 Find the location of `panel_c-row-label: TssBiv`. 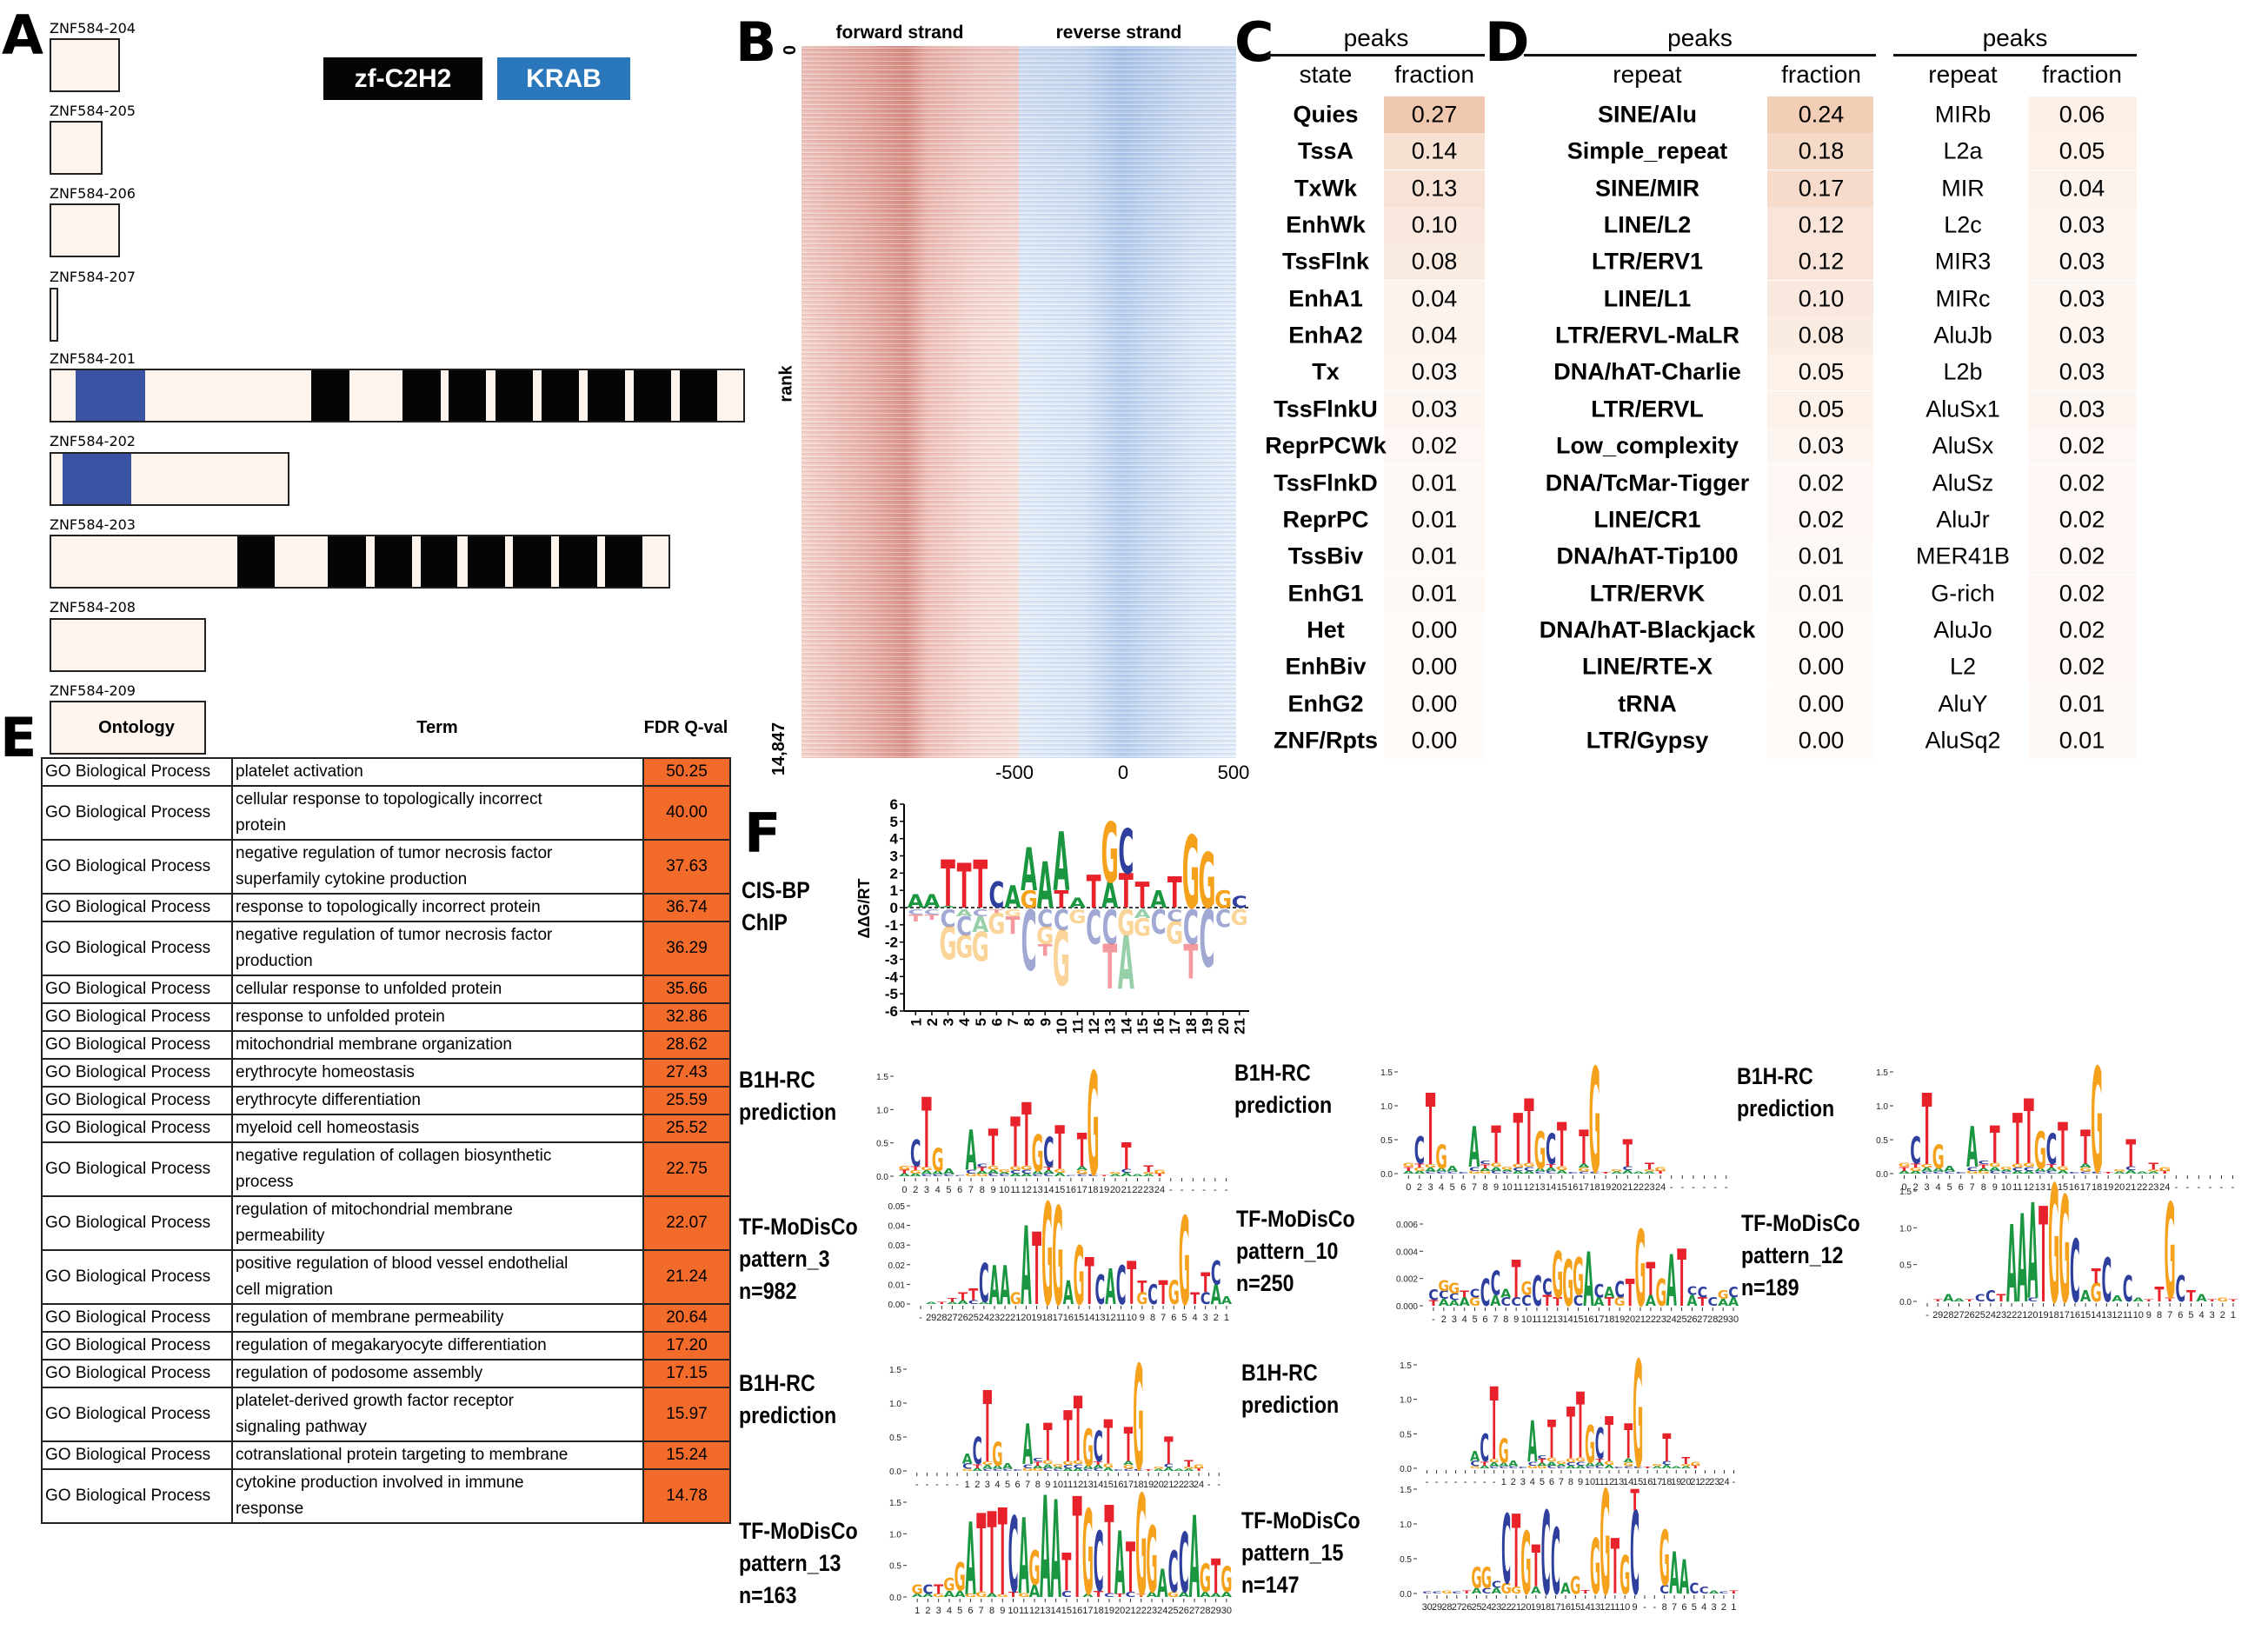

panel_c-row-label: TssBiv is located at coordinates (1325, 555).